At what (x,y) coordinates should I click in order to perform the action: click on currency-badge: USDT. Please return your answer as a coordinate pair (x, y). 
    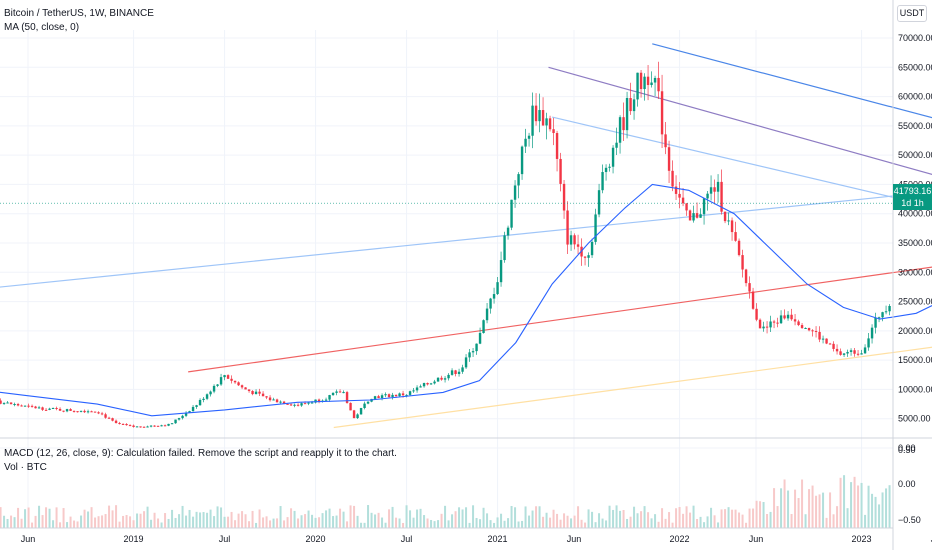
    Looking at the image, I should click on (912, 13).